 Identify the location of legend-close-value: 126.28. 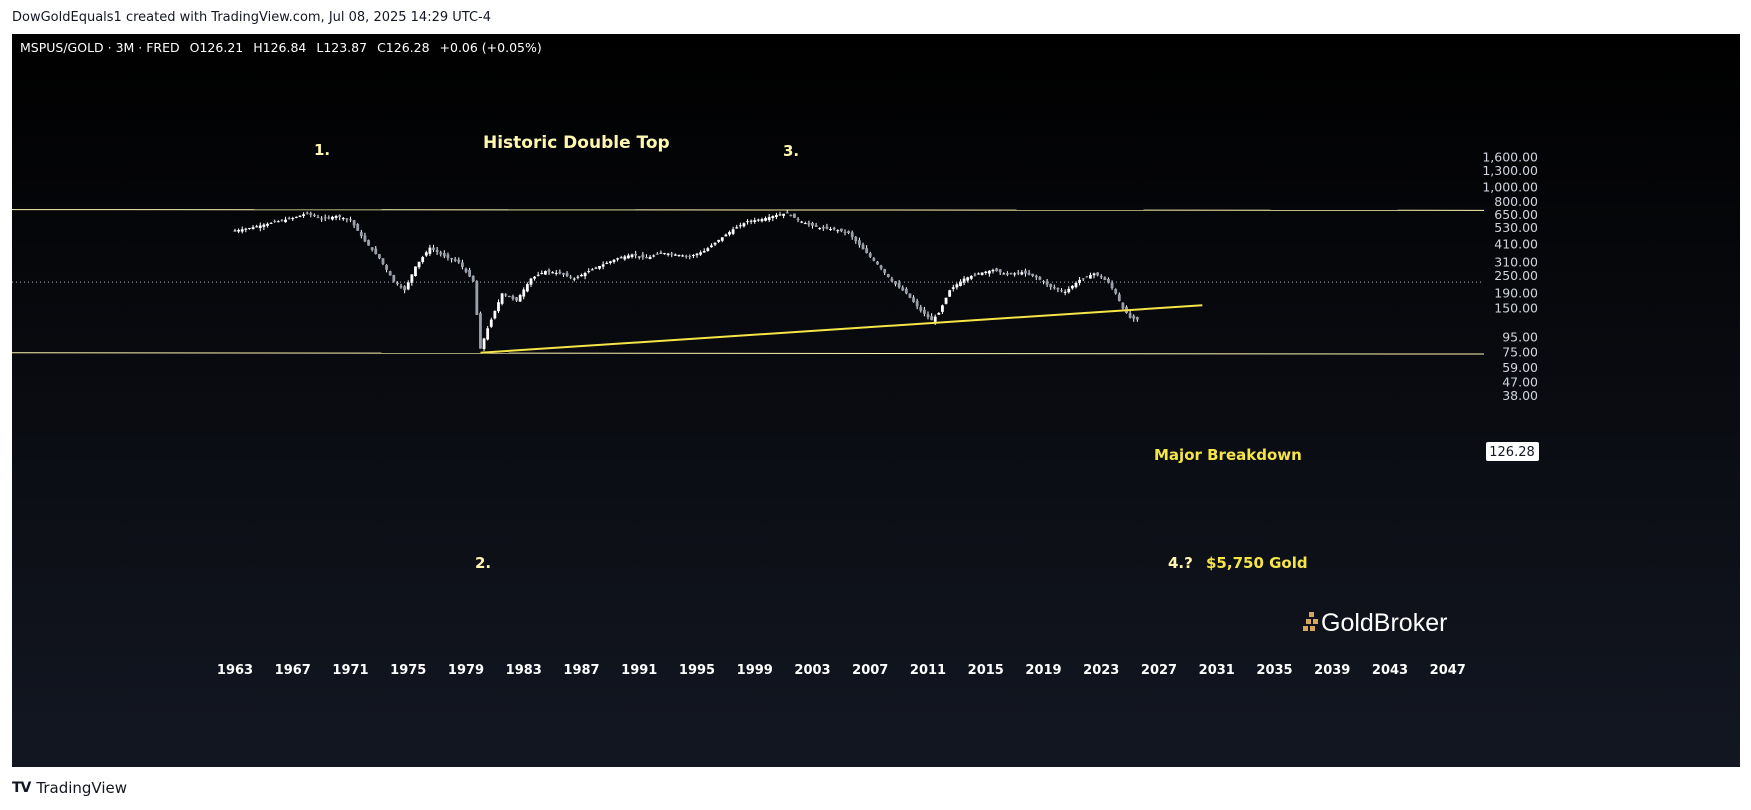
(408, 47).